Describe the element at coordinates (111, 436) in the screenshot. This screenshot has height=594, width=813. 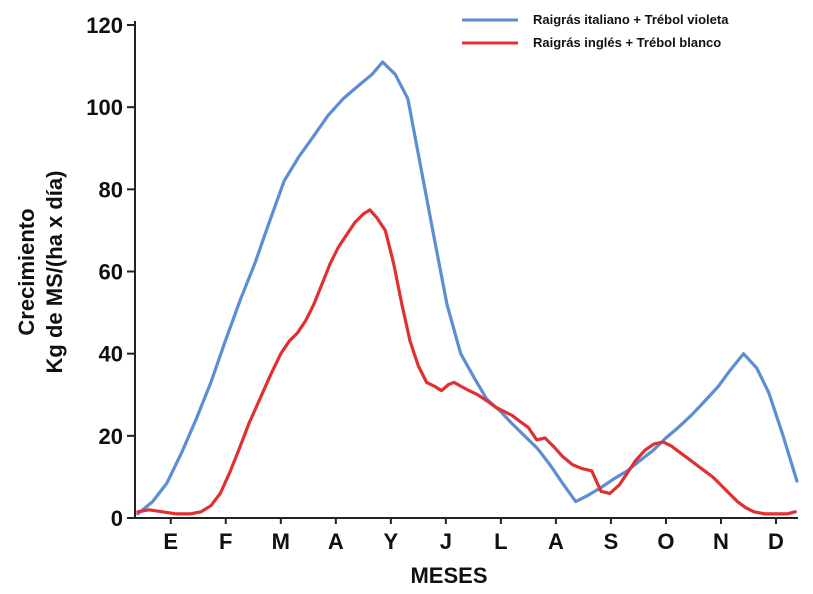
I see `y-tick-label: 20` at that location.